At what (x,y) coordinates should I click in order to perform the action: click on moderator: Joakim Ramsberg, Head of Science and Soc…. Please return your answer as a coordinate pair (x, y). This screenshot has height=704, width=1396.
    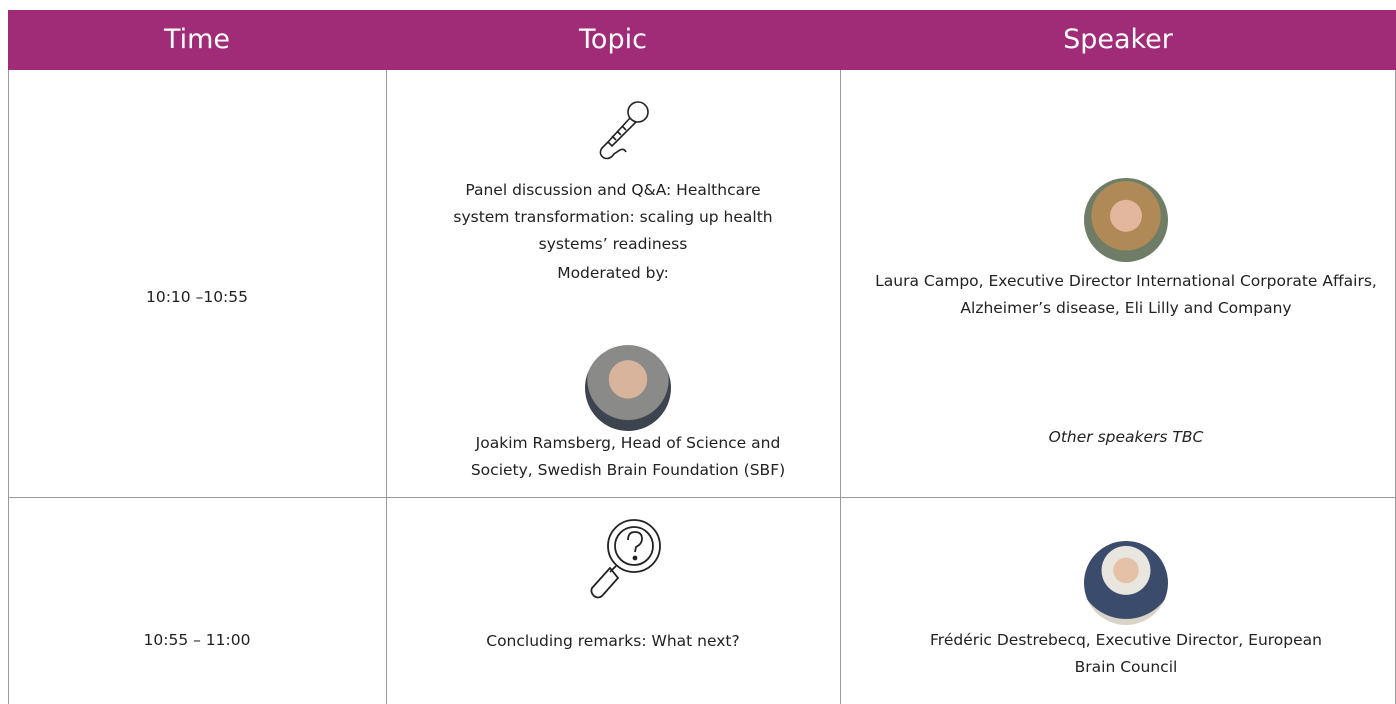
    Looking at the image, I should click on (628, 456).